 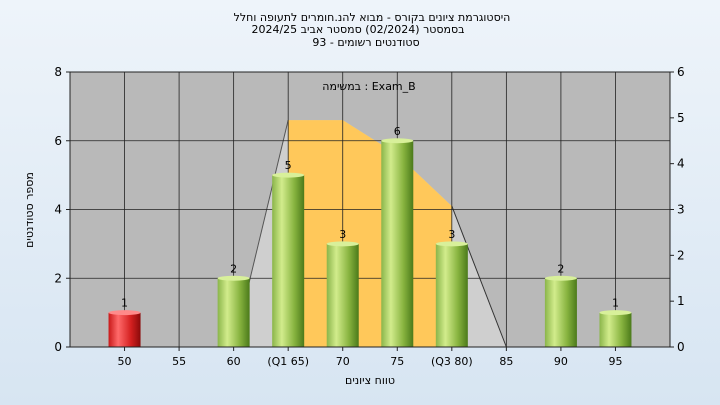 I want to click on x-tick-label: (Q3 80), so click(x=452, y=361).